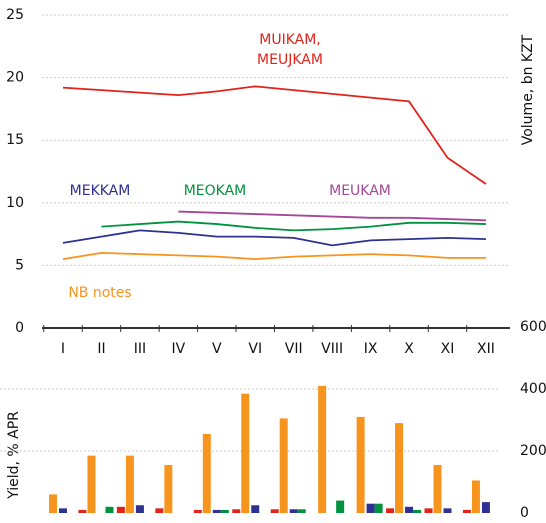 The height and width of the screenshot is (523, 546). Describe the element at coordinates (360, 191) in the screenshot. I see `series-label: MEUKAM` at that location.